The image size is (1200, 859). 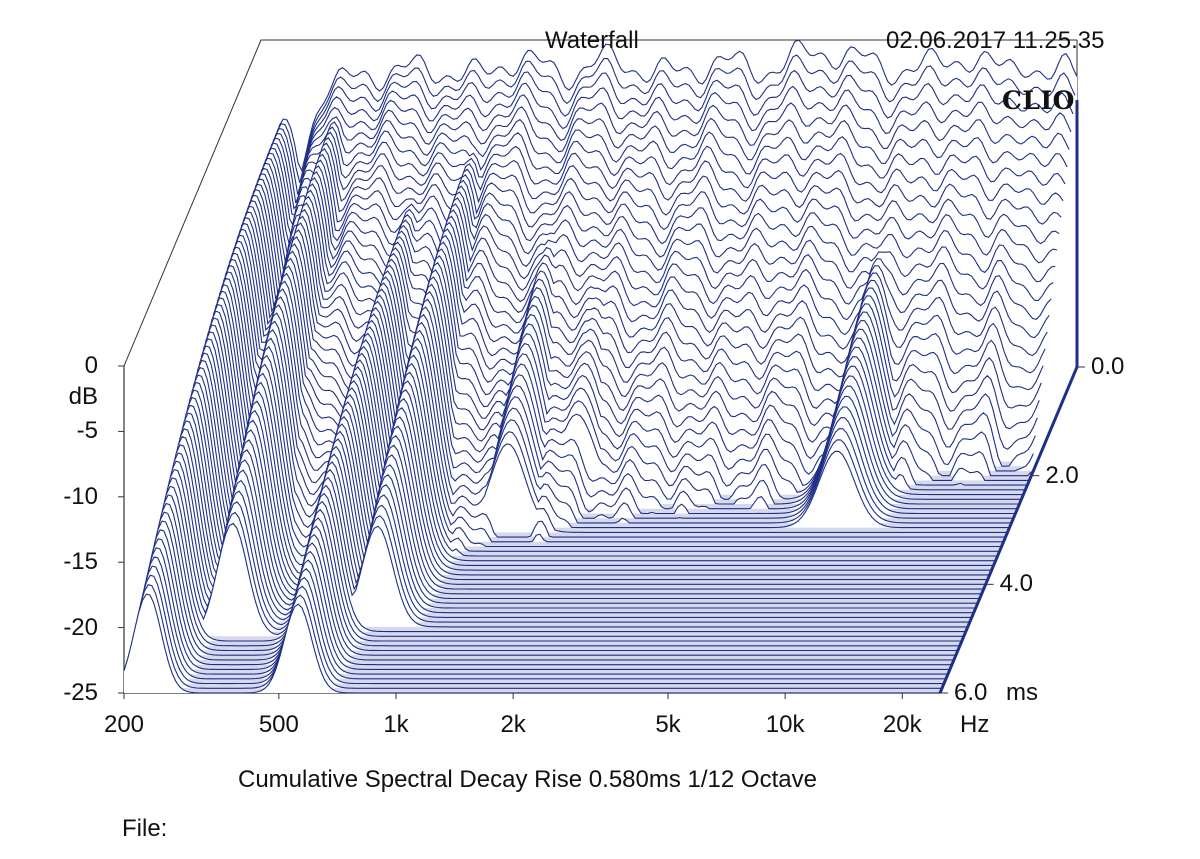 What do you see at coordinates (87, 431) in the screenshot?
I see `y-tick-label: -5` at bounding box center [87, 431].